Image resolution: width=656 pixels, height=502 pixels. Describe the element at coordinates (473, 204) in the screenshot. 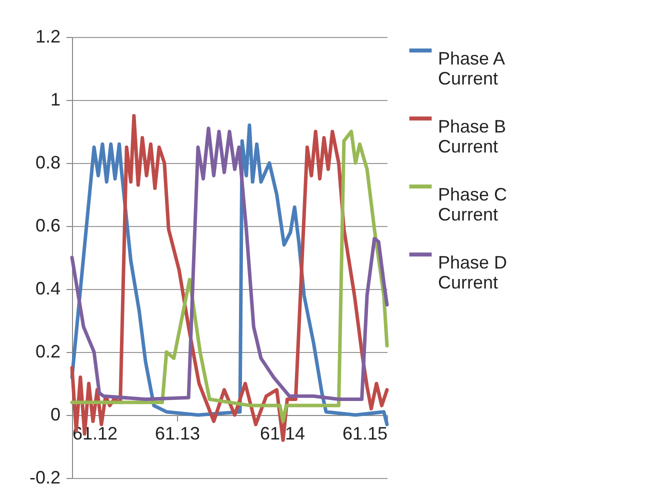

I see `legend-label: Phase C Current` at that location.